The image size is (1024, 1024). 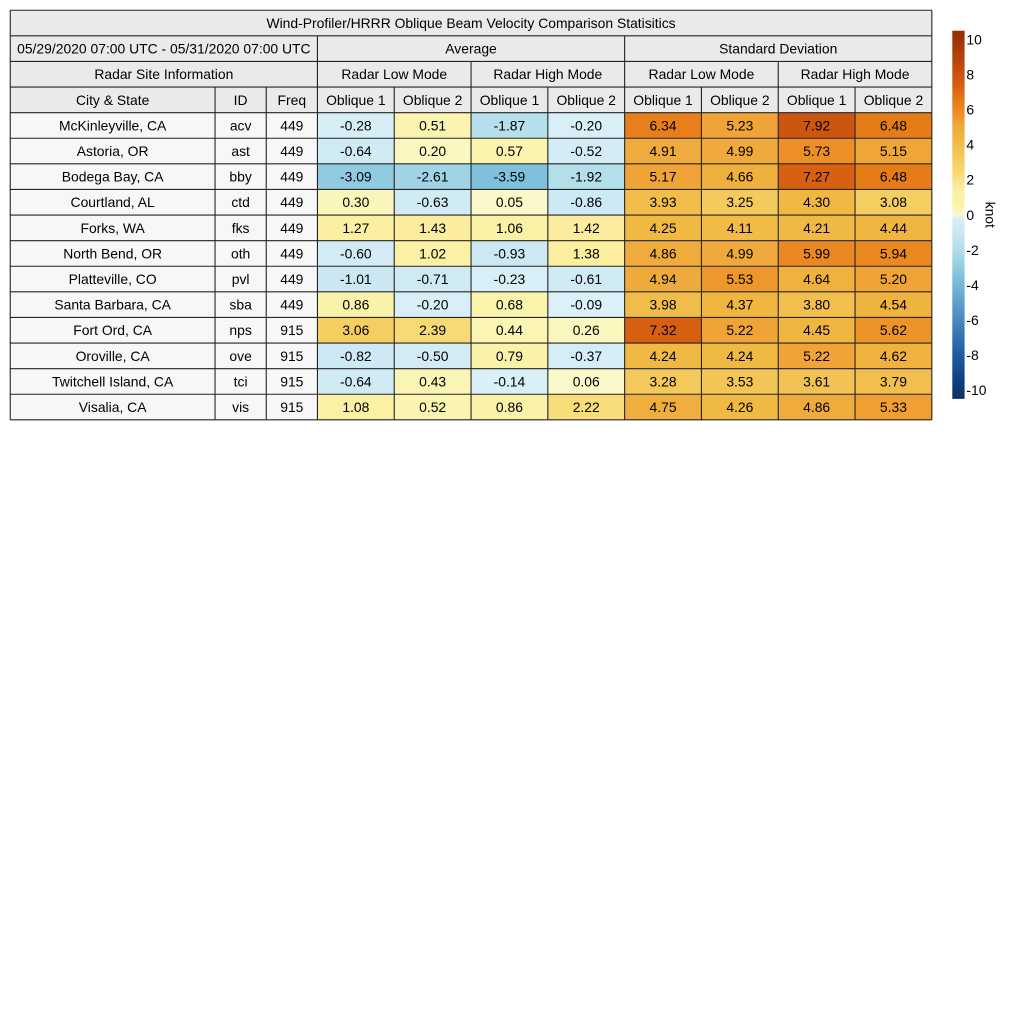 What do you see at coordinates (240, 356) in the screenshot?
I see `svg-text: ove` at bounding box center [240, 356].